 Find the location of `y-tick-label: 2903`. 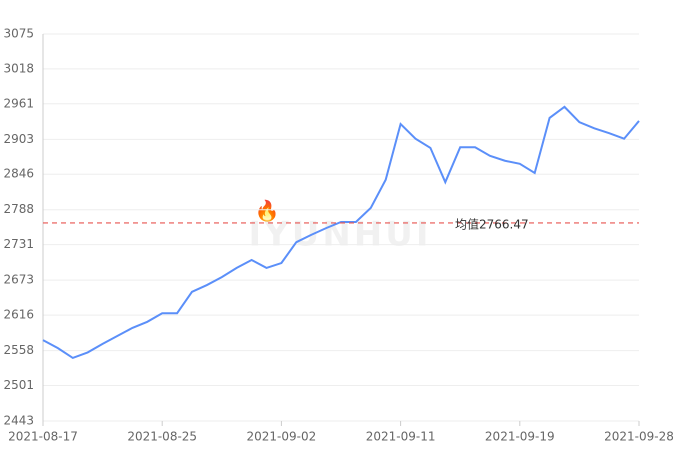

y-tick-label: 2903 is located at coordinates (18, 139).